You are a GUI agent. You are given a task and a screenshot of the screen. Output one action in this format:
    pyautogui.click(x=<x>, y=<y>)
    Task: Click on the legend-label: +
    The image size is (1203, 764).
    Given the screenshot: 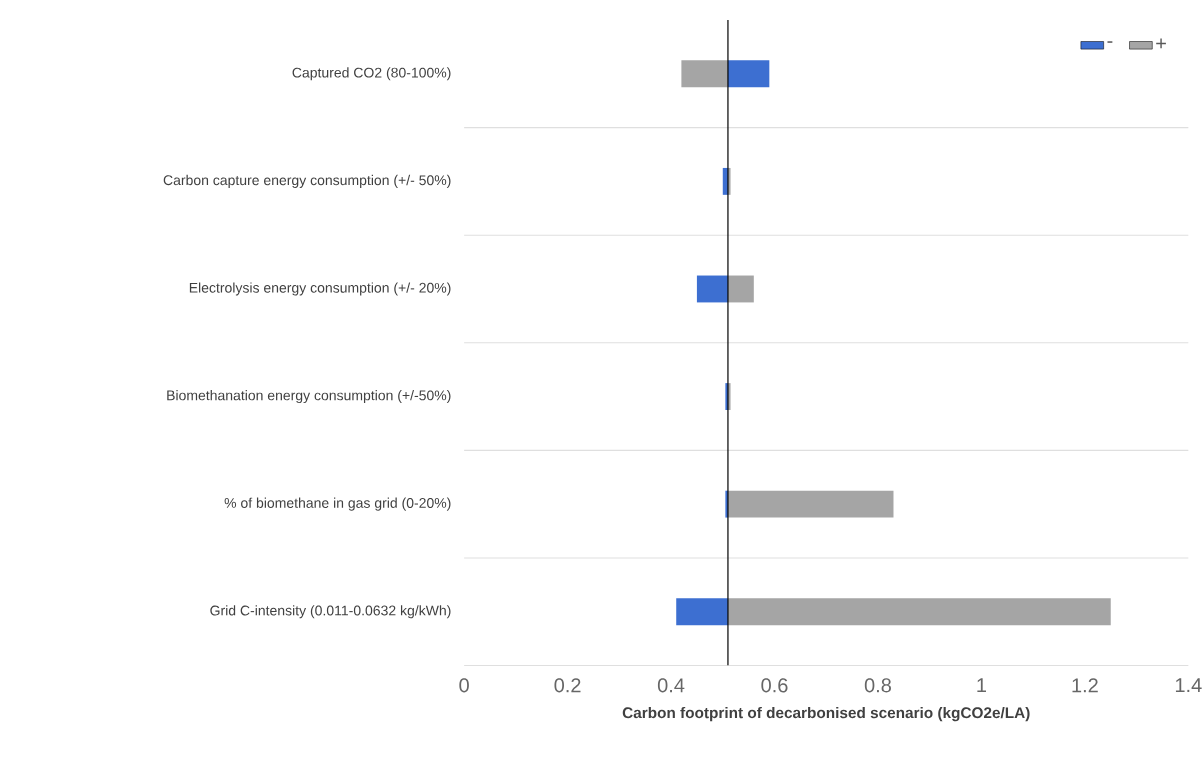 What is the action you would take?
    pyautogui.click(x=1161, y=43)
    